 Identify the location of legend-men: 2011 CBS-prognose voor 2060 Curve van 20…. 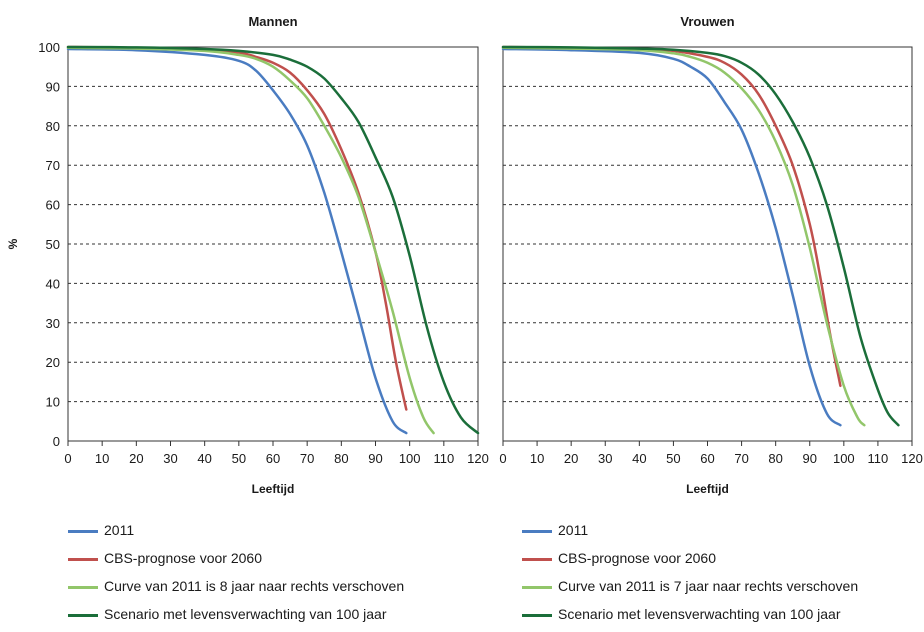
(278, 576).